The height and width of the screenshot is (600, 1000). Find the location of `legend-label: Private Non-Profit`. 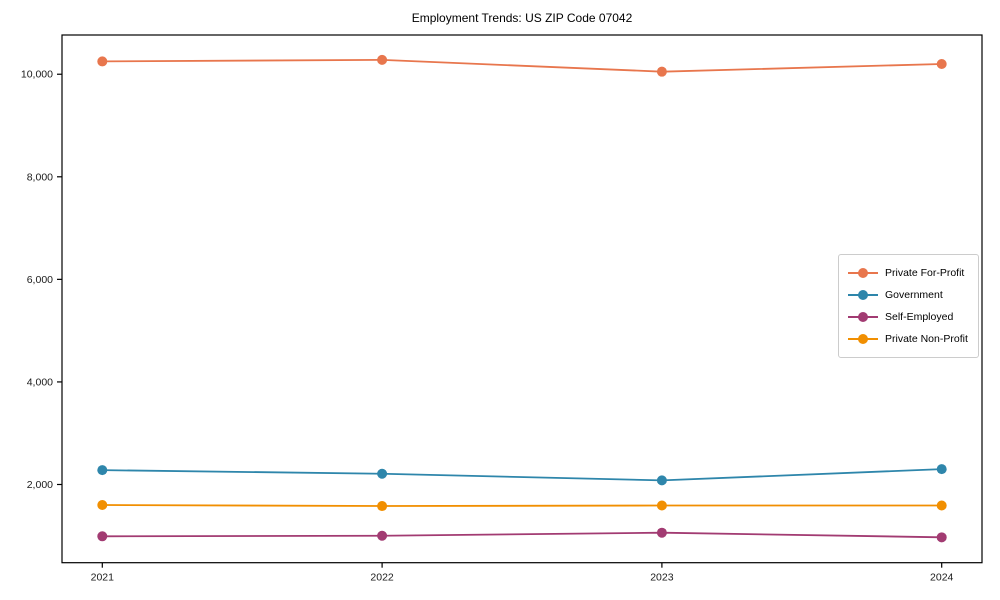

legend-label: Private Non-Profit is located at coordinates (926, 339).